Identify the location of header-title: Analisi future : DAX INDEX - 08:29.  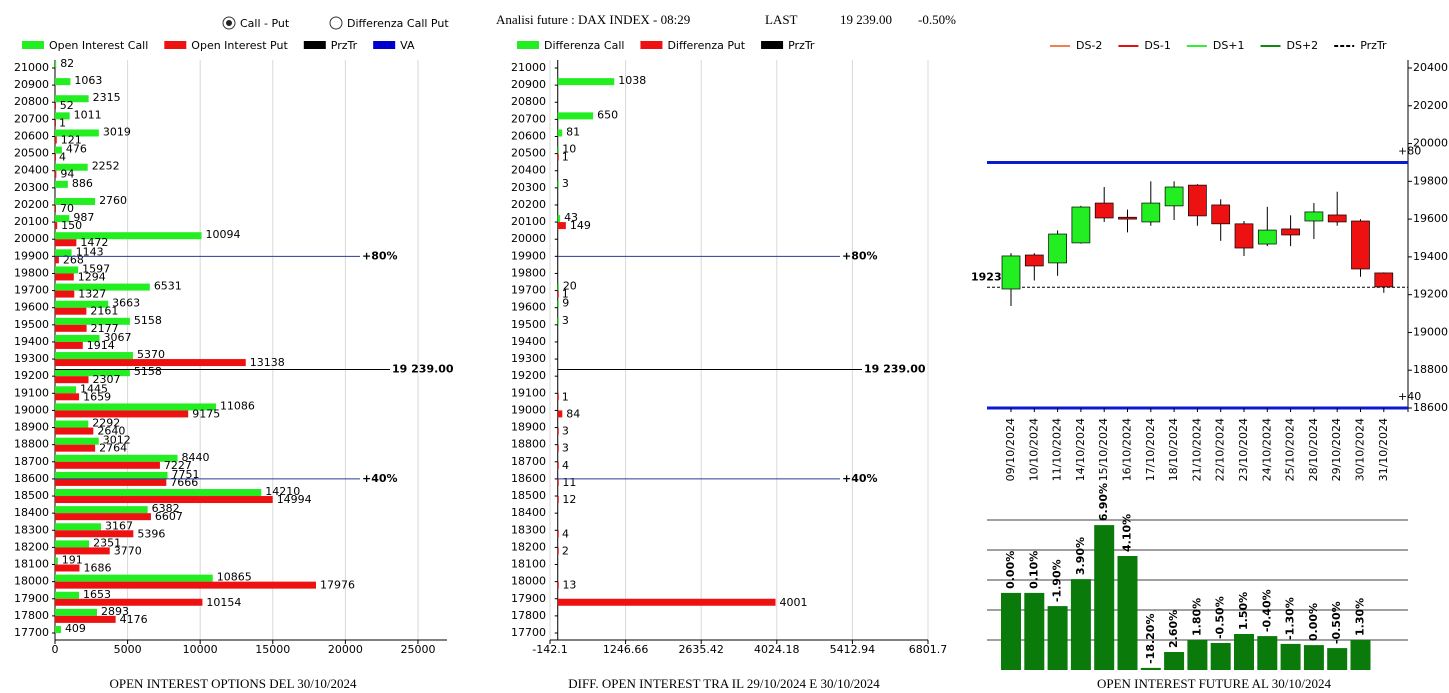
(593, 19).